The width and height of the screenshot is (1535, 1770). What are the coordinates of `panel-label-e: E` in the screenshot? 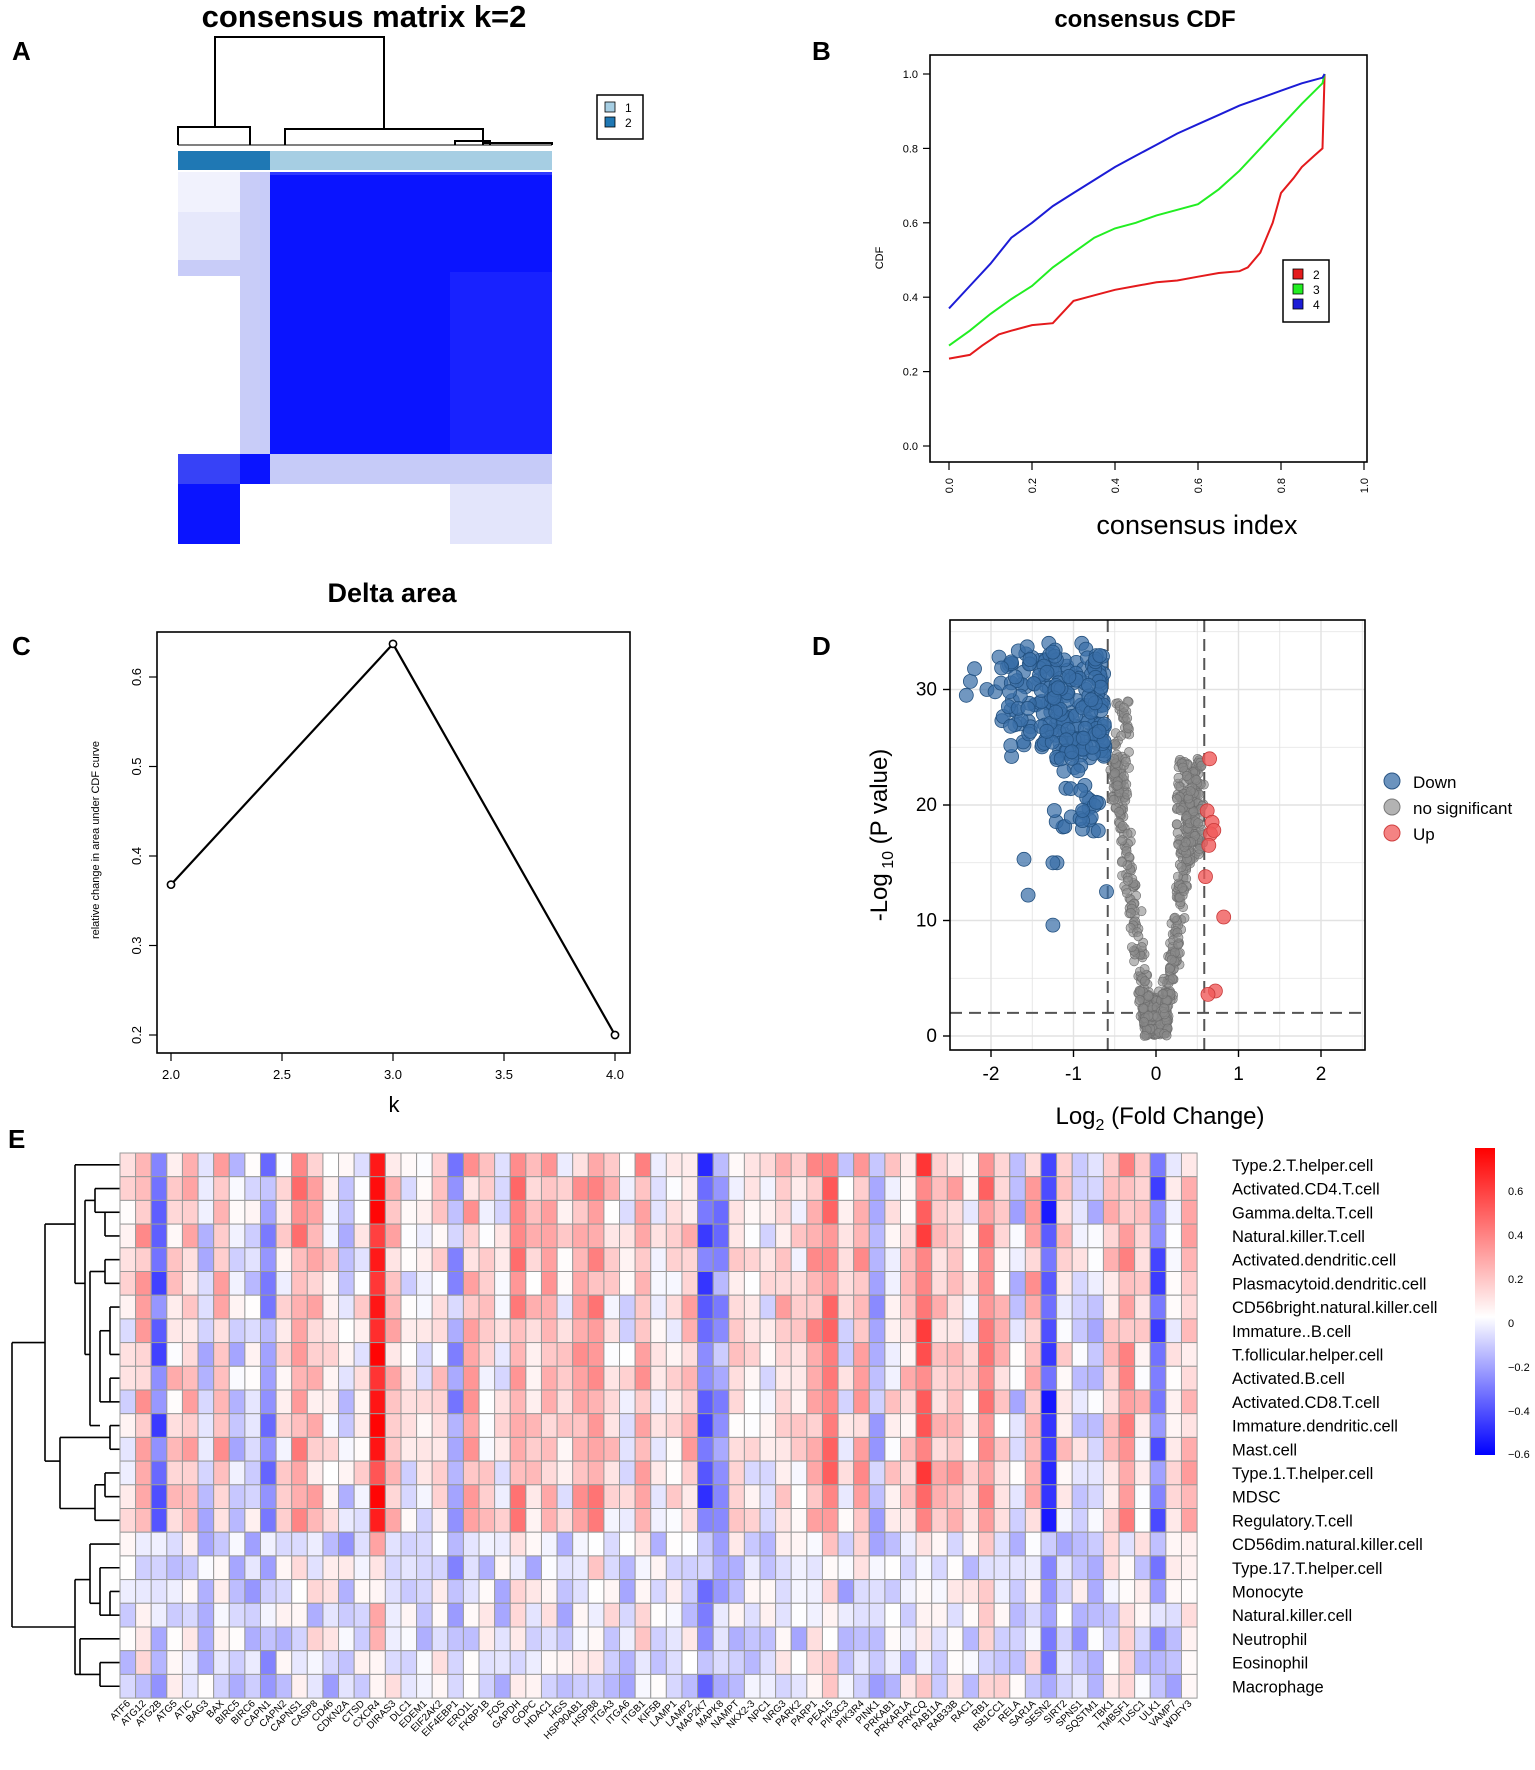 It's located at (16, 1139).